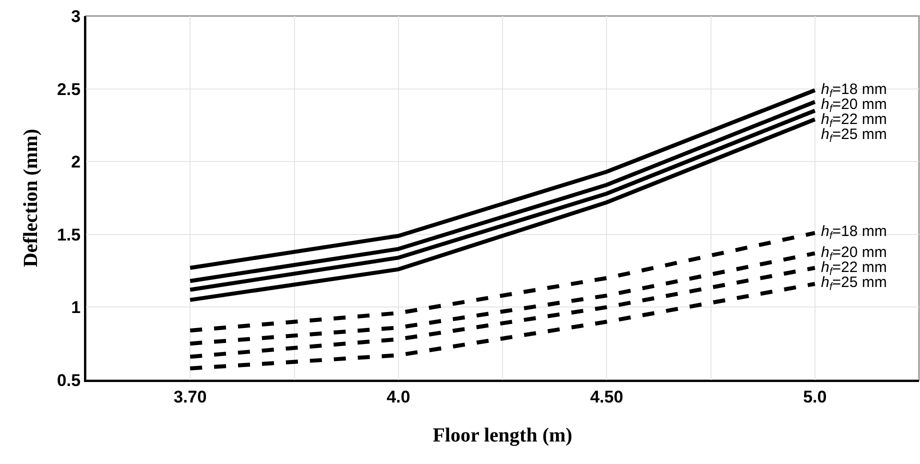 This screenshot has height=464, width=920. Describe the element at coordinates (815, 396) in the screenshot. I see `x-tick-label: 5.0` at that location.